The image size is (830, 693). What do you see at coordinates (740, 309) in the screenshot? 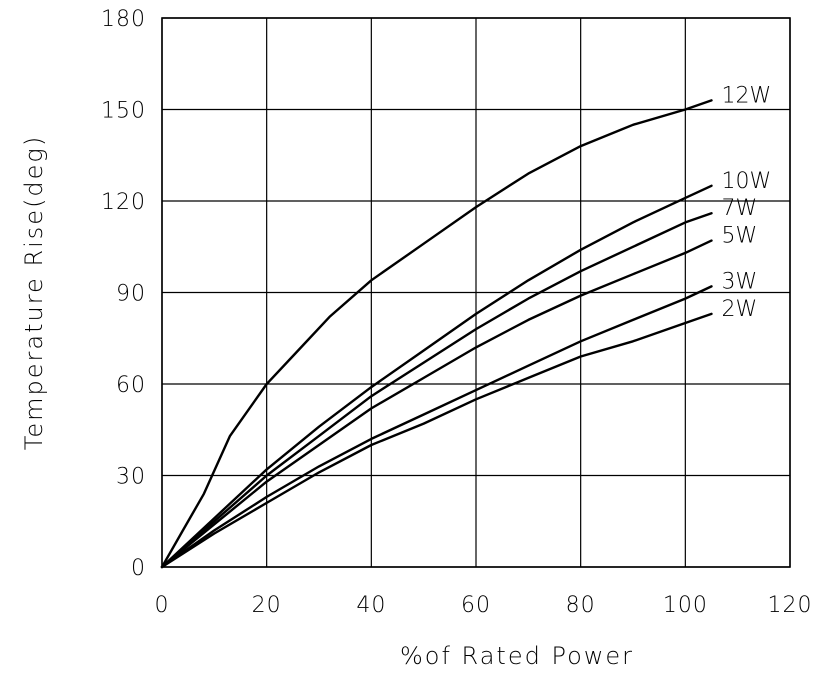
I see `series-label-2w: 2W` at bounding box center [740, 309].